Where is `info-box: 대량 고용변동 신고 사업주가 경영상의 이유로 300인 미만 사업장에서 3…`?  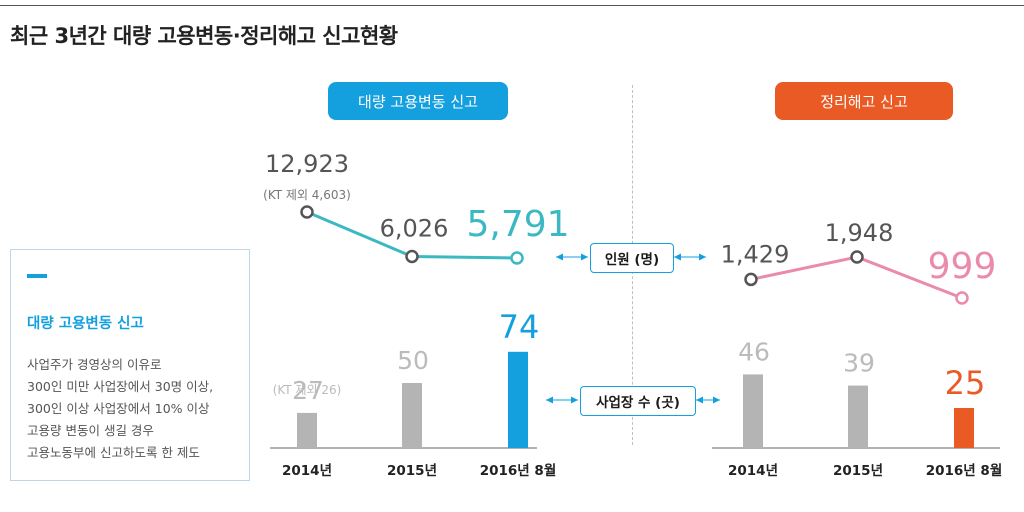 info-box: 대량 고용변동 신고 사업주가 경영상의 이유로 300인 미만 사업장에서 3… is located at coordinates (130, 365).